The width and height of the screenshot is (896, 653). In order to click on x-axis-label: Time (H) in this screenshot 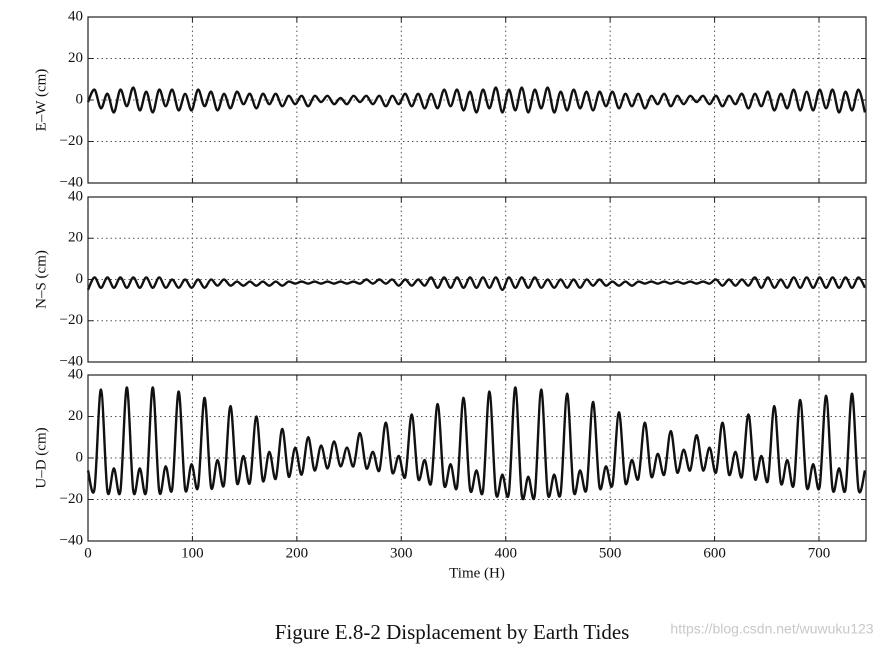, I will do `click(477, 573)`.